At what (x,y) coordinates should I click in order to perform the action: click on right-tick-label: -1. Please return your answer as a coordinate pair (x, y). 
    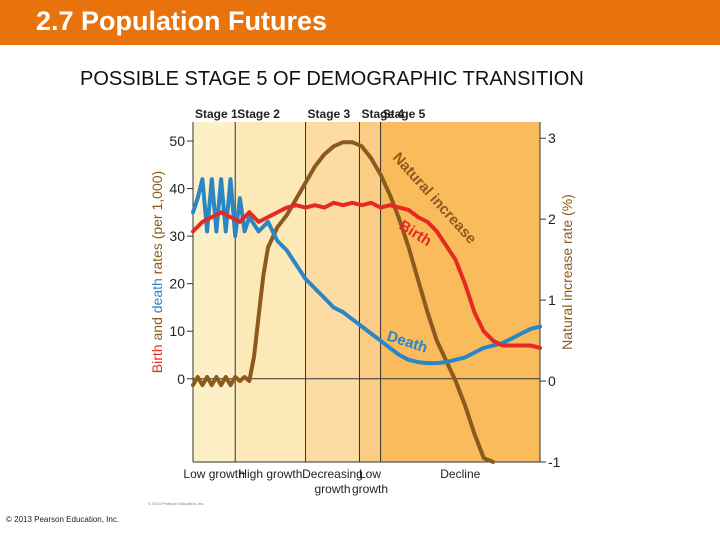
    Looking at the image, I should click on (554, 462).